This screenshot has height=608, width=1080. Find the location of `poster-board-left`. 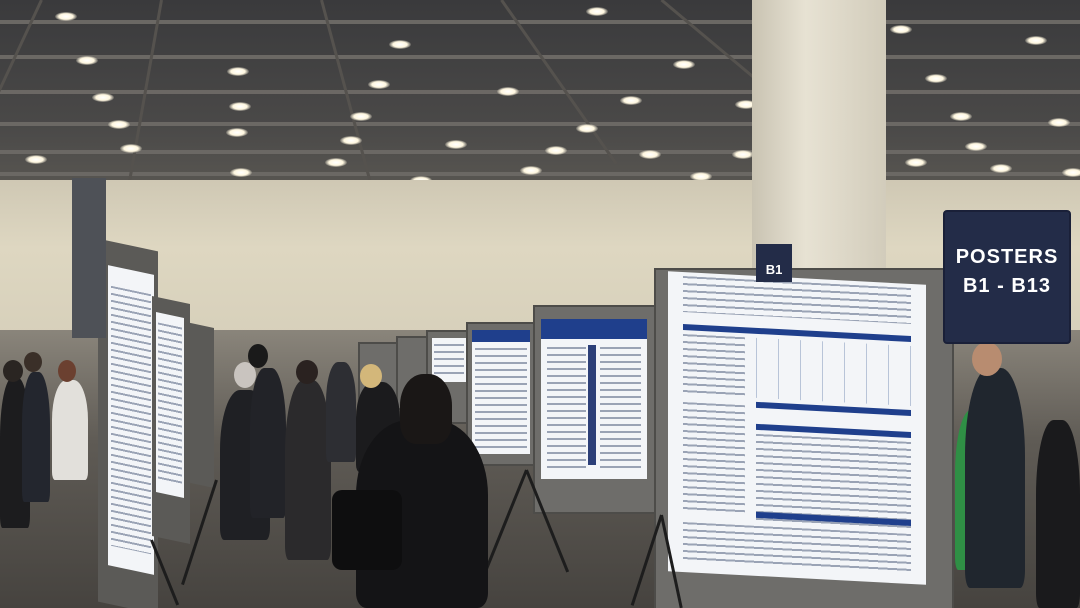

poster-board-left is located at coordinates (200, 405).